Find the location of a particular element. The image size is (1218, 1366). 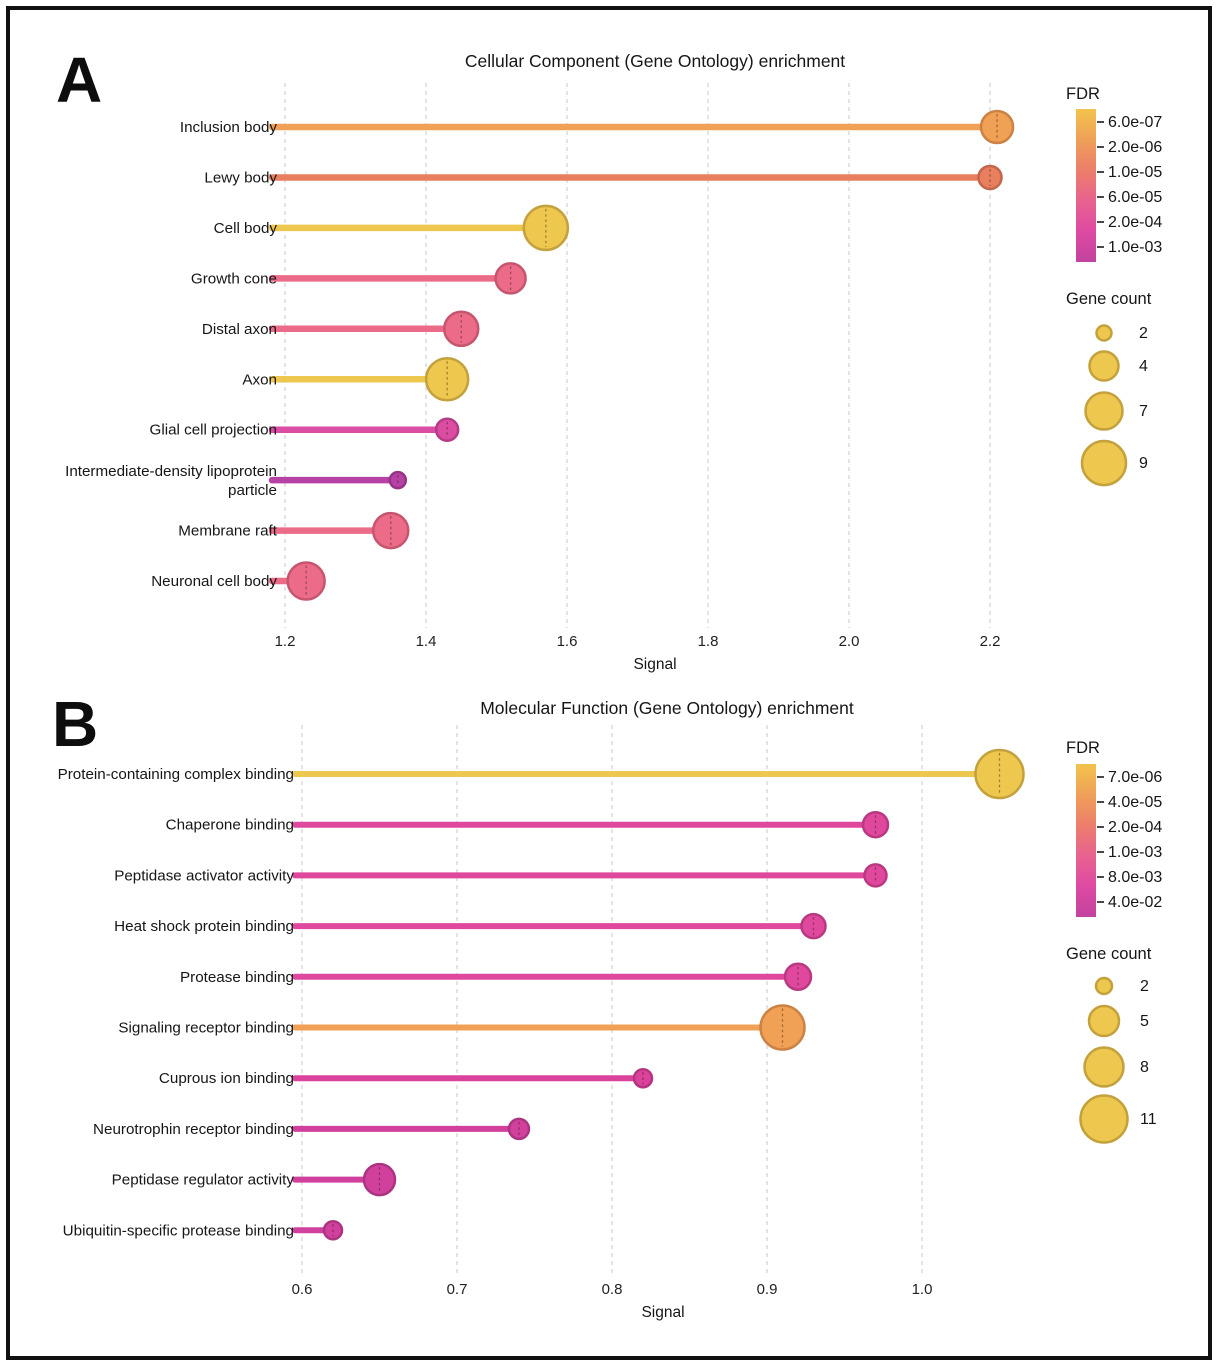

gene-count-label: 5 is located at coordinates (1144, 1021).